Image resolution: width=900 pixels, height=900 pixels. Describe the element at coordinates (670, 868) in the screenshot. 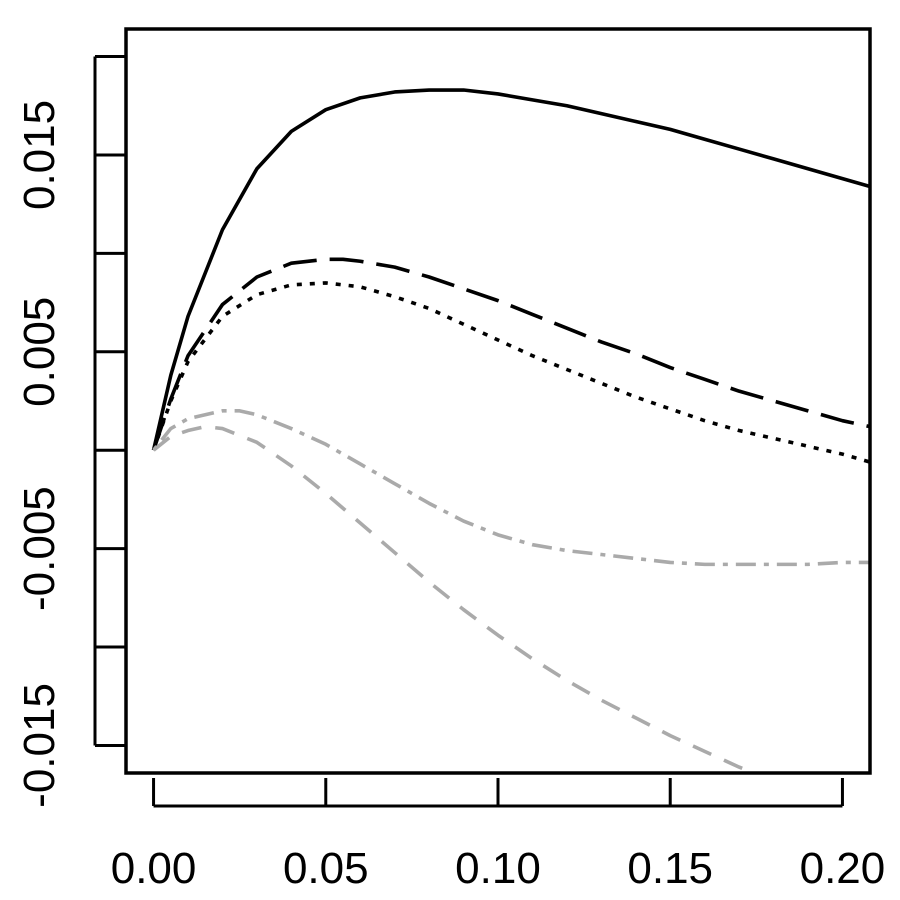

I see `x-tick-label: 0.15` at that location.